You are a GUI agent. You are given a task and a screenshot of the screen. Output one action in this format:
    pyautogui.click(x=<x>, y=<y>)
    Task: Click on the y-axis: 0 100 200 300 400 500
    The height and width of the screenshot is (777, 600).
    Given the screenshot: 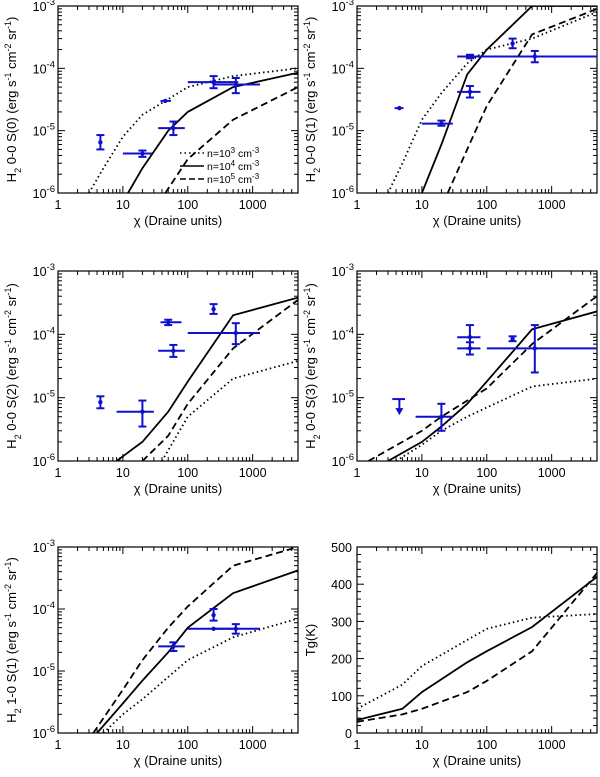 What is the action you would take?
    pyautogui.click(x=464, y=641)
    